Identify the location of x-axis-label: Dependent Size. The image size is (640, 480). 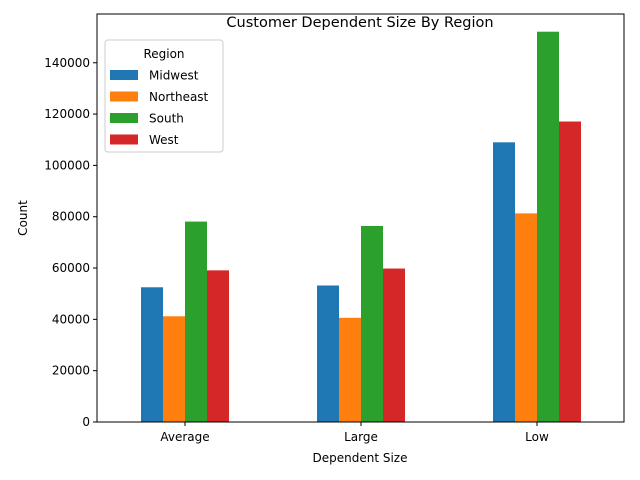
(360, 458).